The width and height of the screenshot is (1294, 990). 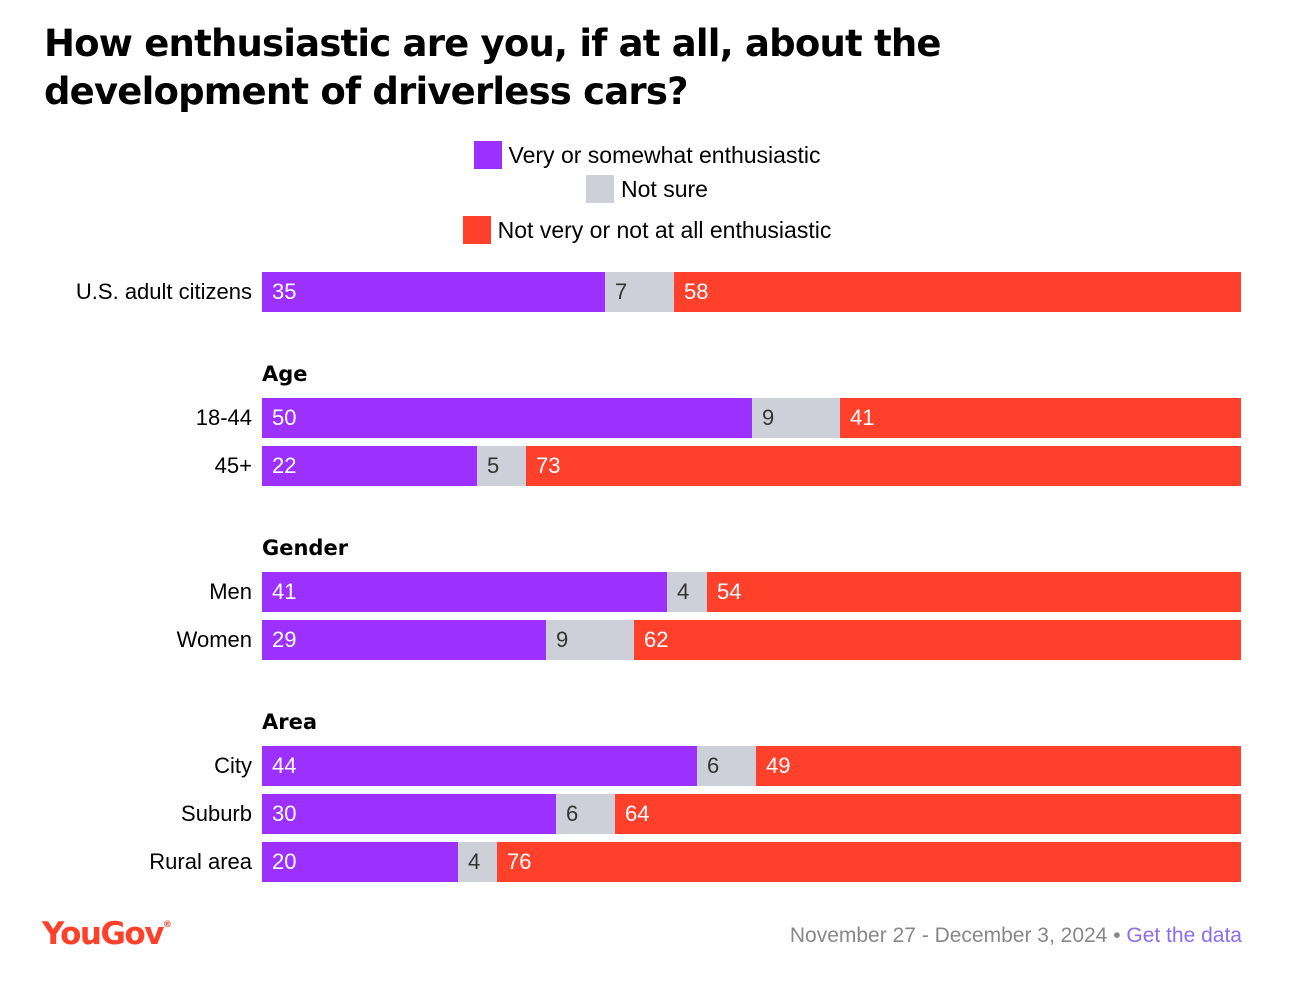 What do you see at coordinates (600, 189) in the screenshot?
I see `legend-swatch-not-sure` at bounding box center [600, 189].